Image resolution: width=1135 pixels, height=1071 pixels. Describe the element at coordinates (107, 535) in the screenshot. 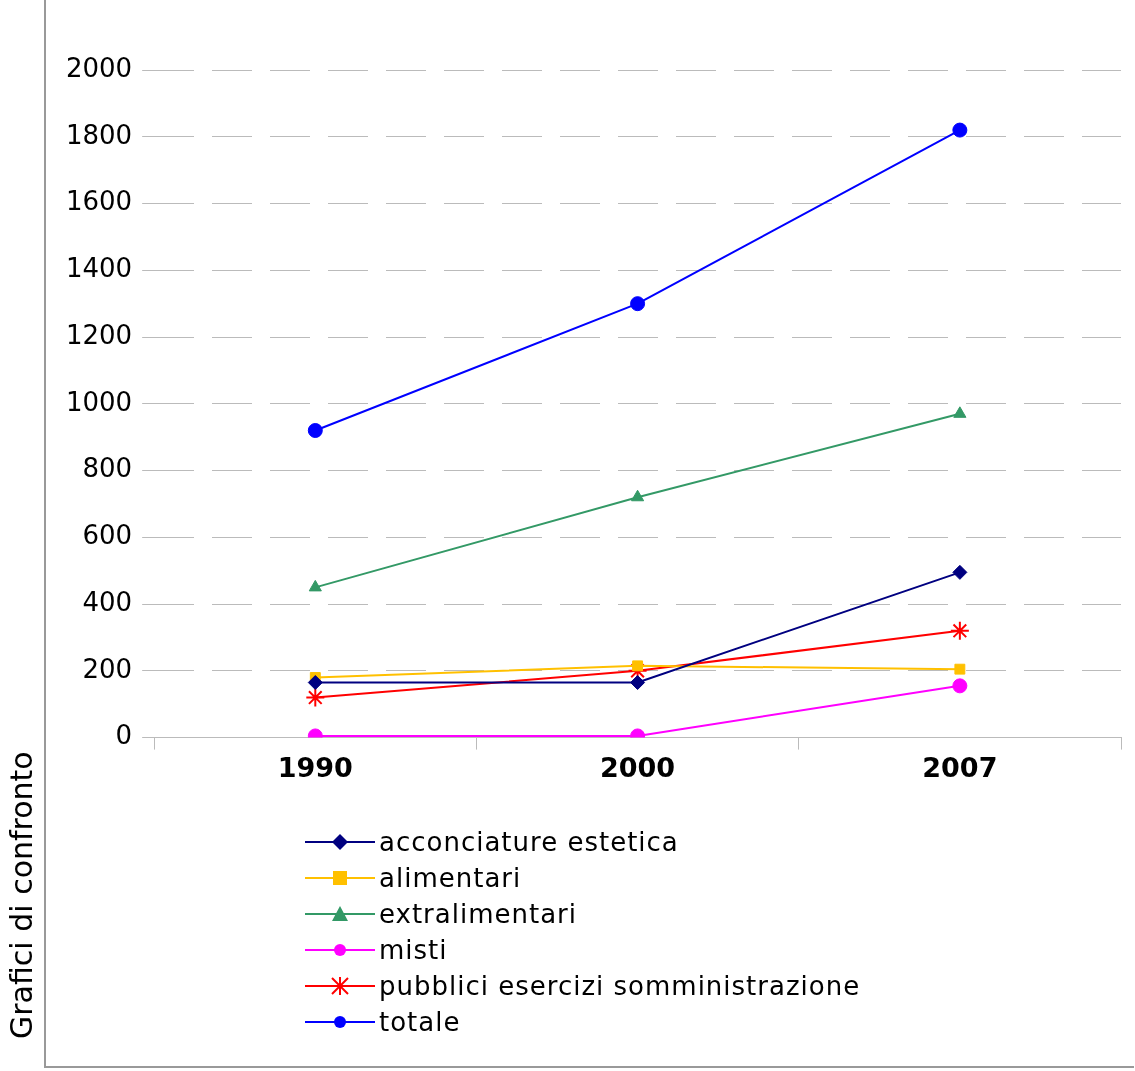

I see `y-tick-label: 600` at that location.